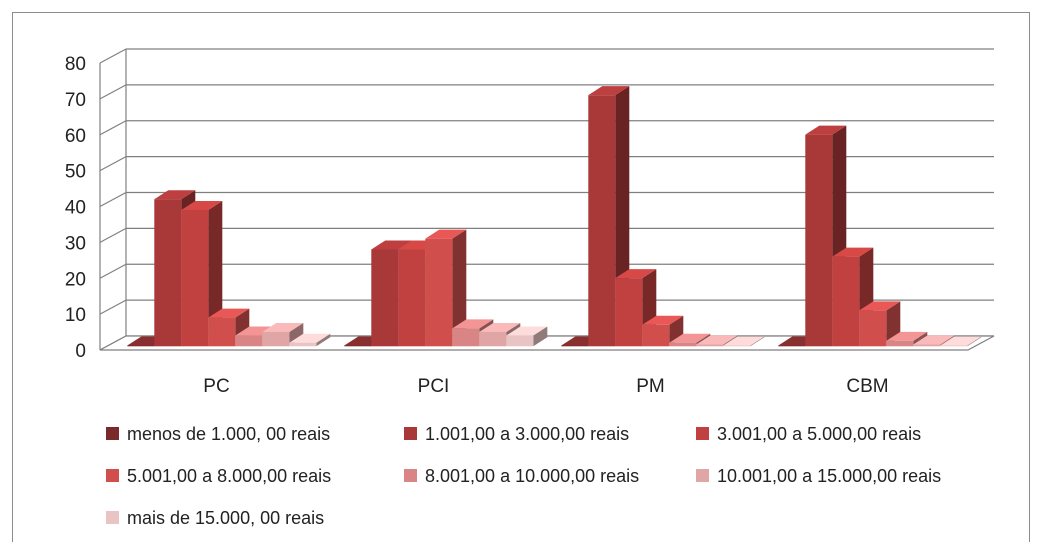 The width and height of the screenshot is (1042, 550). I want to click on x-category-label-pci: PCI, so click(434, 386).